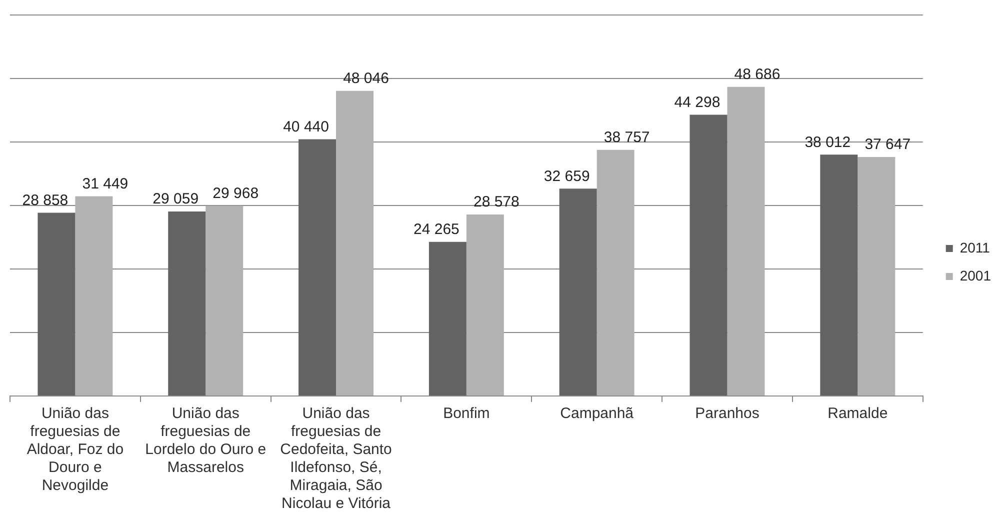 The height and width of the screenshot is (516, 998). What do you see at coordinates (105, 183) in the screenshot?
I see `data-label: 31 449` at bounding box center [105, 183].